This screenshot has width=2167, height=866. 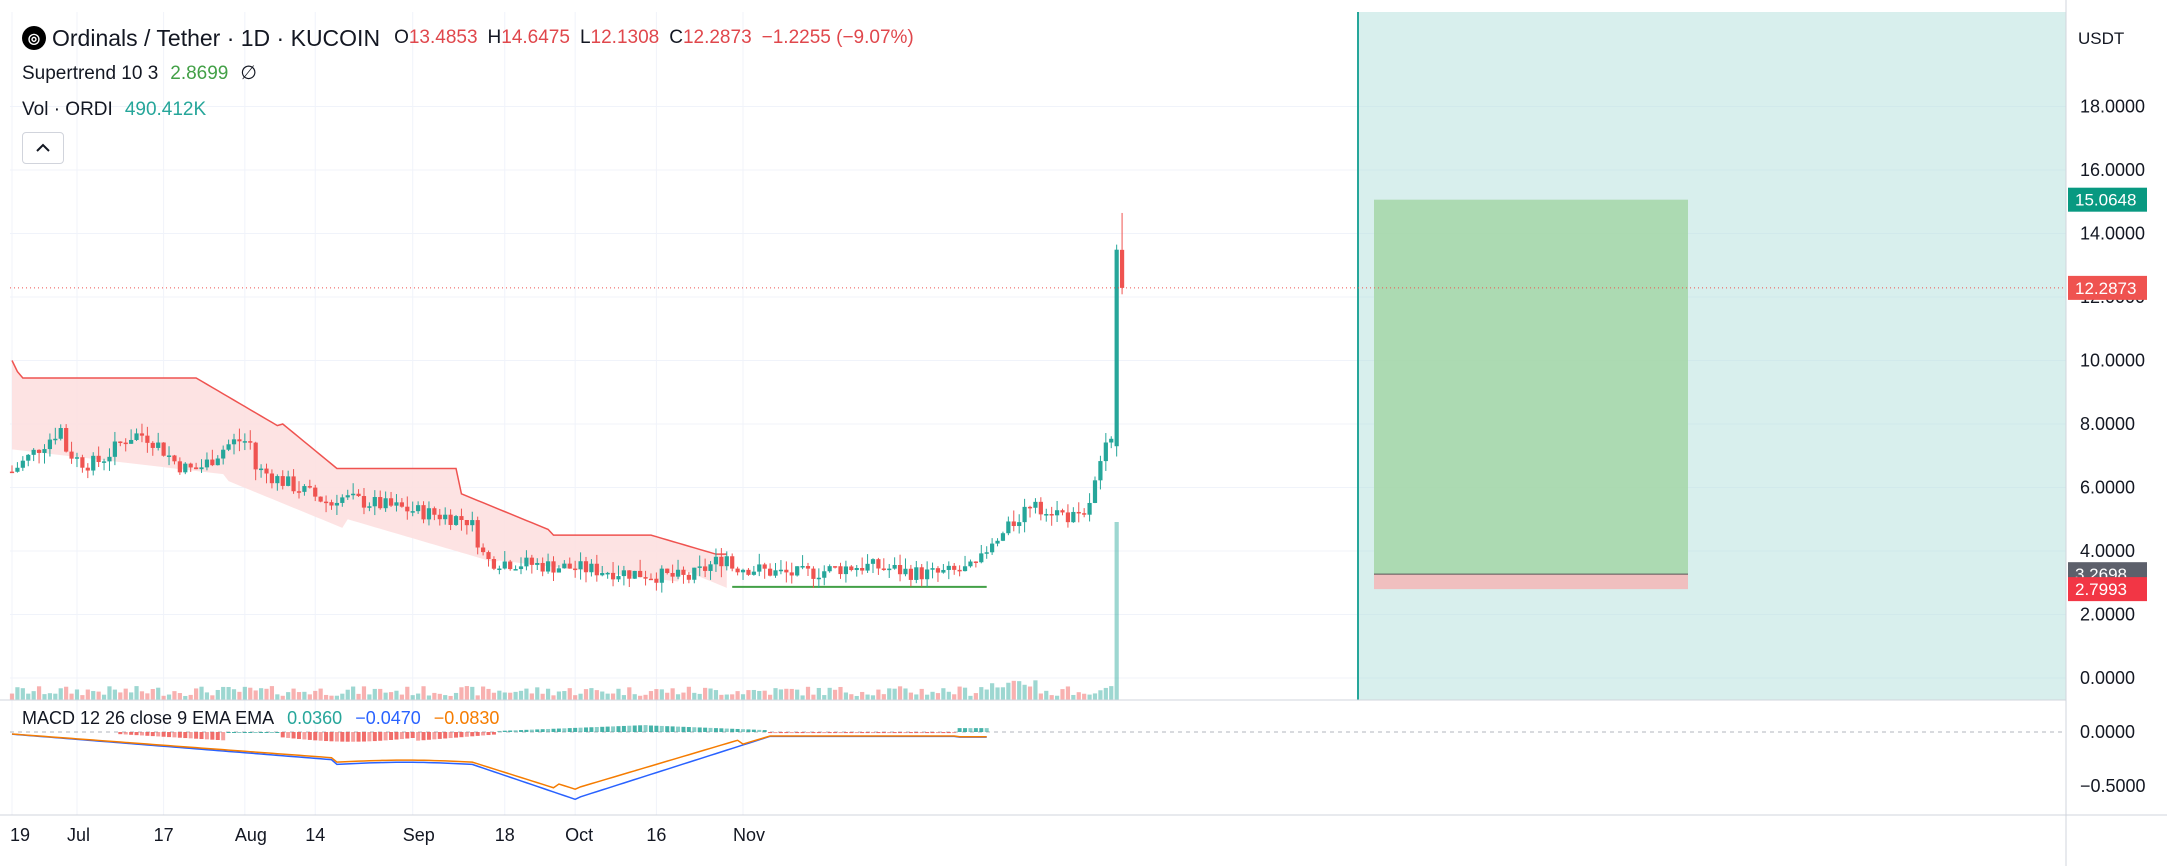 I want to click on macd-signal-line, so click(x=499, y=761).